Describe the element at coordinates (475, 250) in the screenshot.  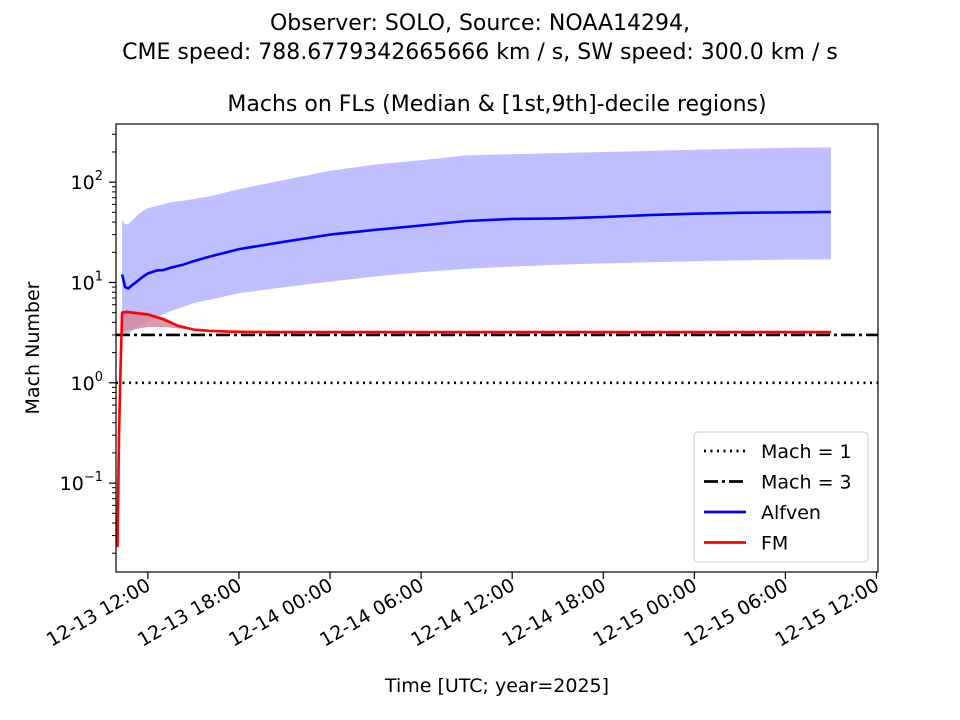
I see `alfven-median-line` at that location.